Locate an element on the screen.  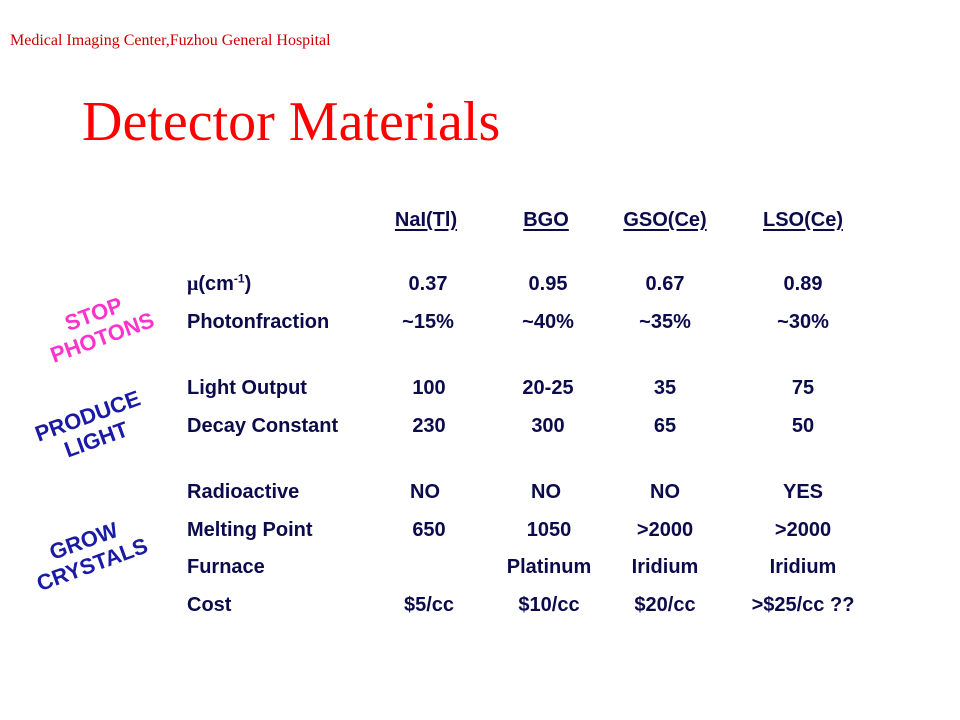
row-label-light-output: Light Output is located at coordinates (247, 388).